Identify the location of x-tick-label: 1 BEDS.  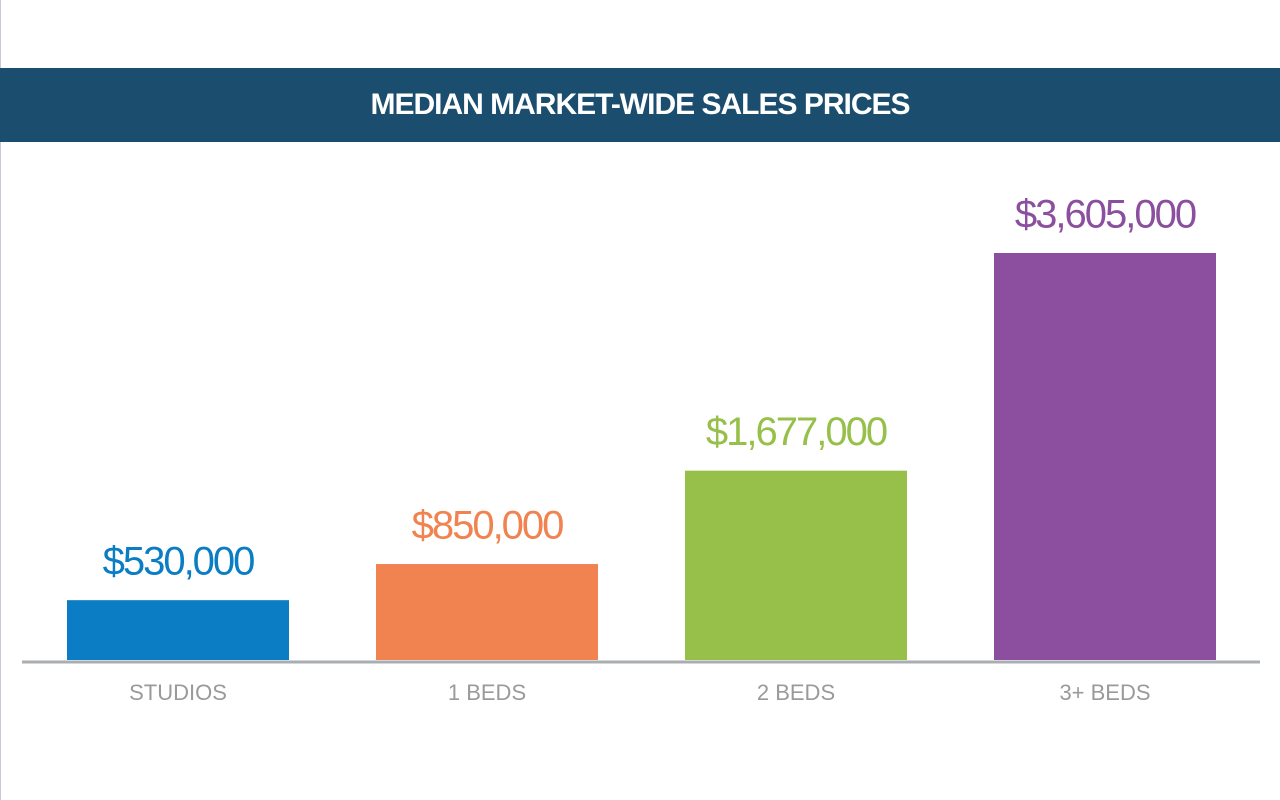
(487, 692).